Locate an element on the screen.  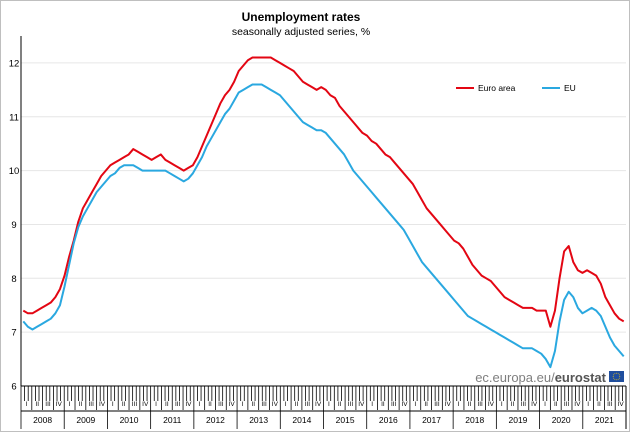
y-tick-label: 9 is located at coordinates (13, 225).